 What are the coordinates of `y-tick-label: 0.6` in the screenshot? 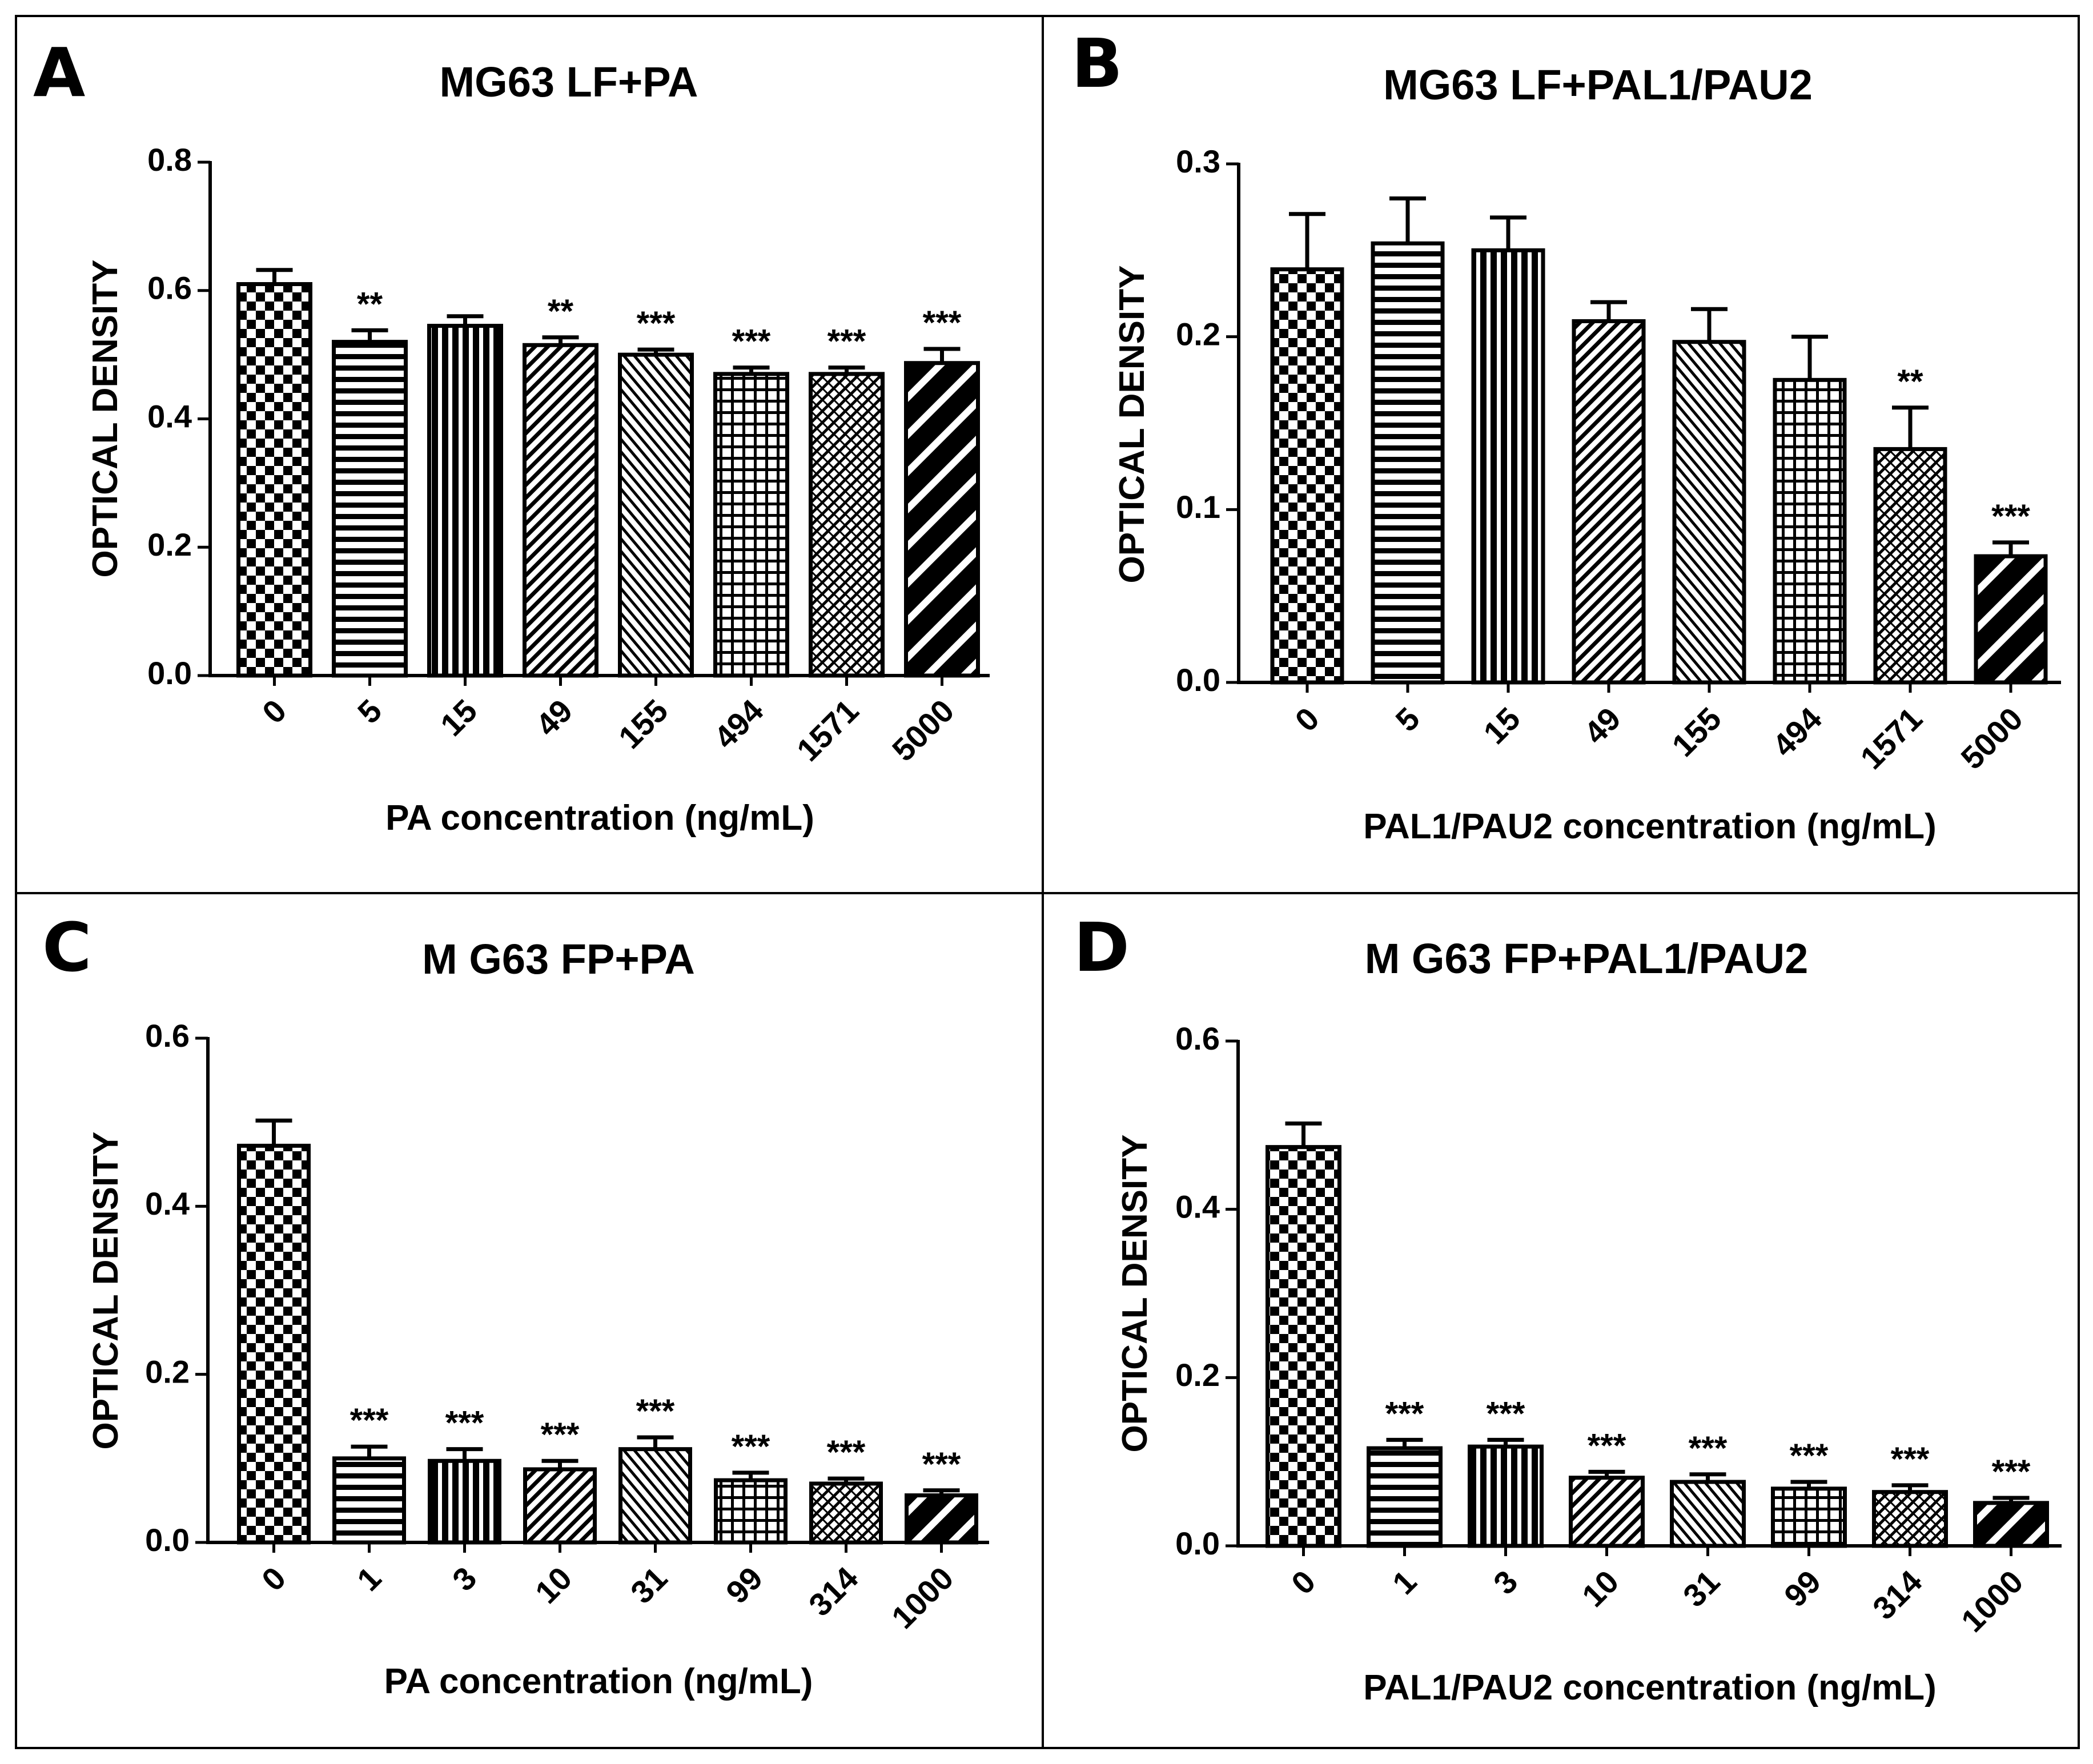 It's located at (170, 288).